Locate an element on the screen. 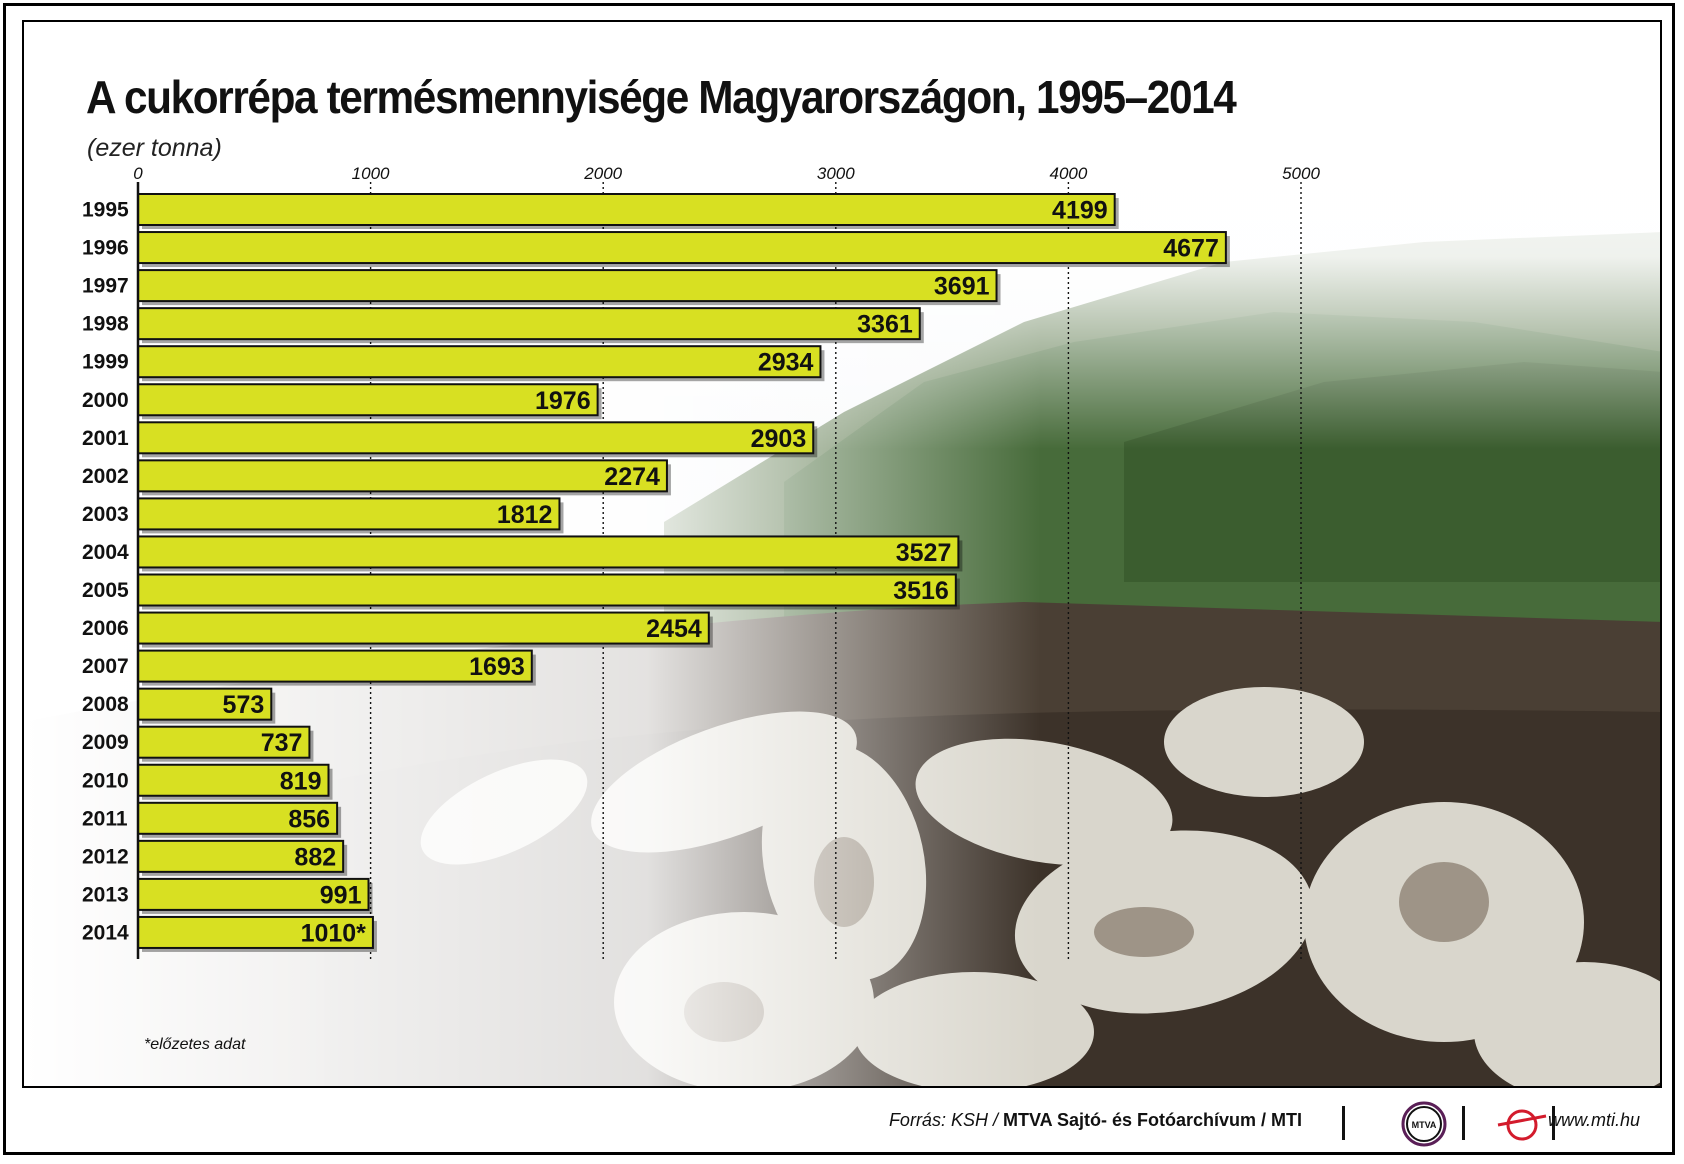  value-label: 573 is located at coordinates (244, 705).